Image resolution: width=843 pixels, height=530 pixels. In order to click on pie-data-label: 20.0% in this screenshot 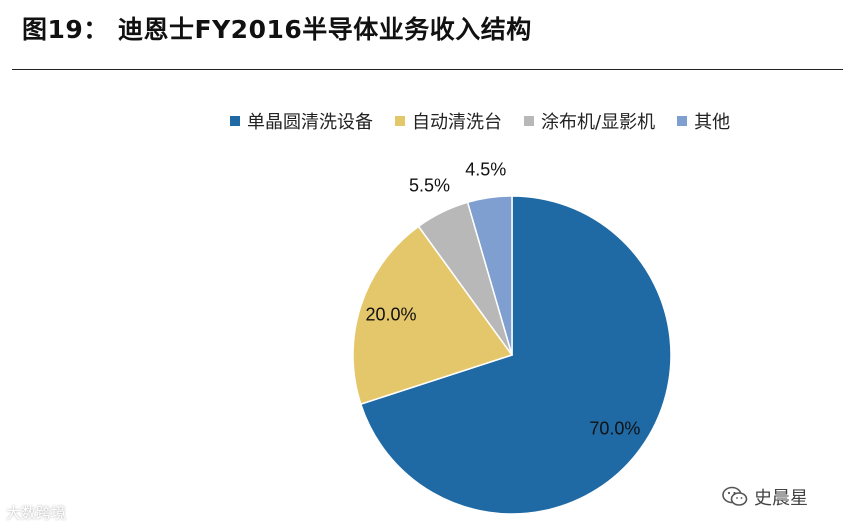, I will do `click(390, 314)`.